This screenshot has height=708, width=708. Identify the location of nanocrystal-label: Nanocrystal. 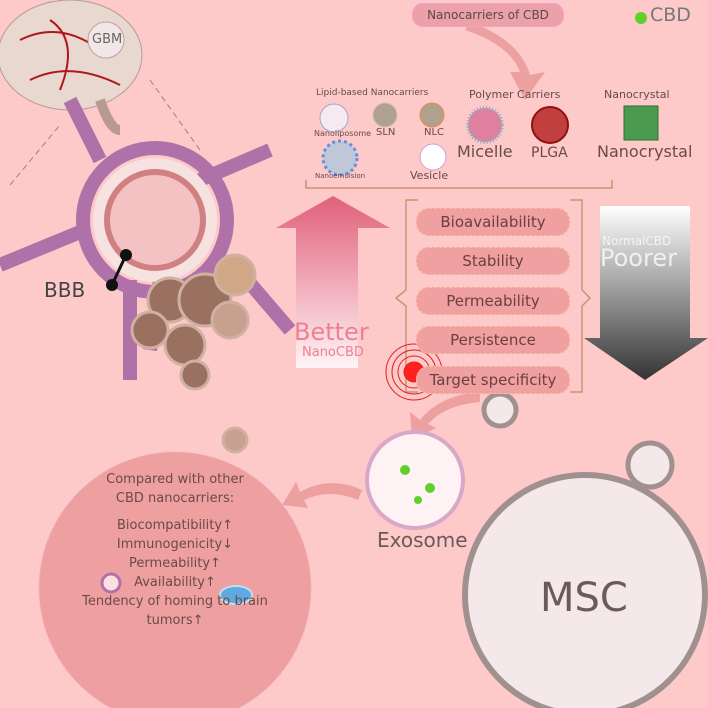
(645, 151).